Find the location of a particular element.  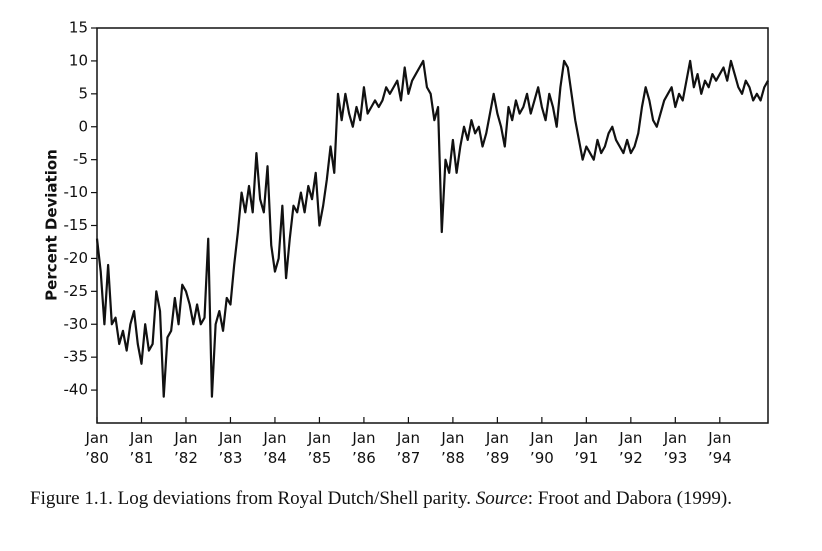

x-tick-label-line: ’91 is located at coordinates (586, 458).